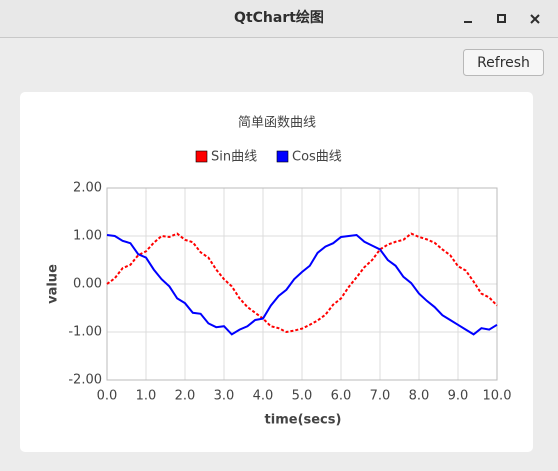 Image resolution: width=558 pixels, height=471 pixels. Describe the element at coordinates (458, 396) in the screenshot. I see `x-tick-label: 9.0` at that location.